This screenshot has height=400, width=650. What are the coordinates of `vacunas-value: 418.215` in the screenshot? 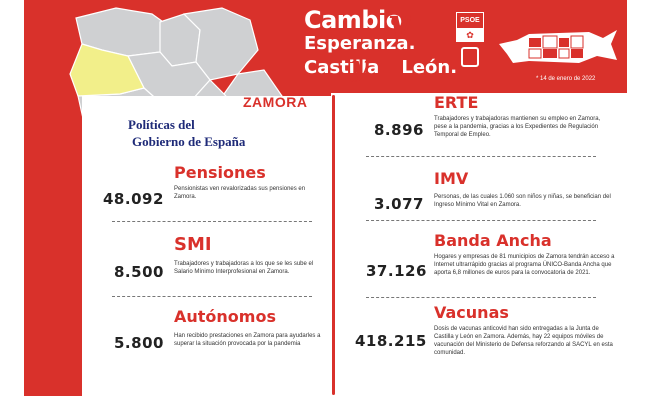 It's located at (391, 341).